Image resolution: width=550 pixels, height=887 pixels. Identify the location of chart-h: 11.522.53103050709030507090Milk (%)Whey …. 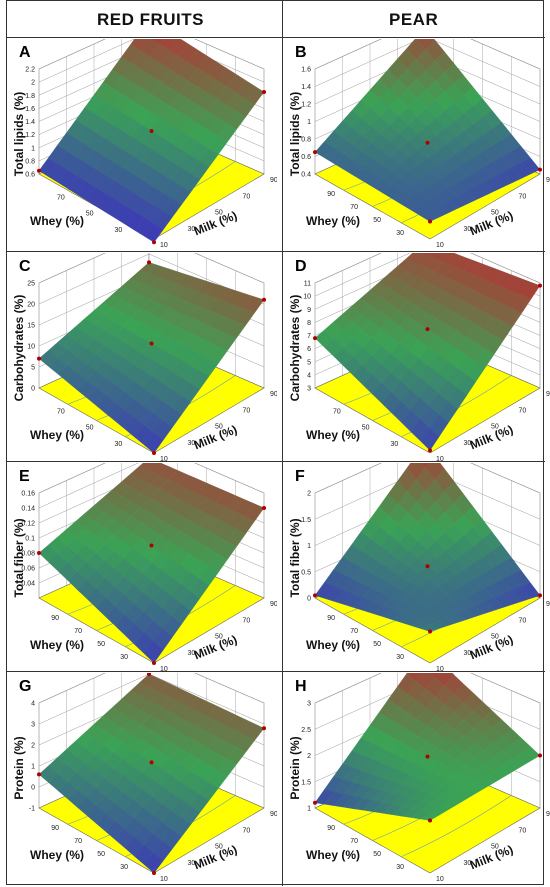
(419, 778).